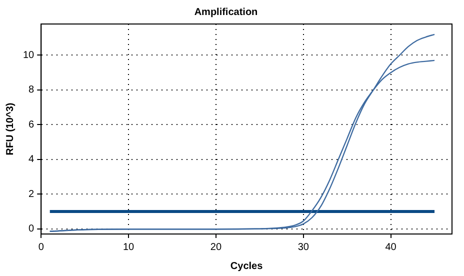  I want to click on x-tick-label: 20, so click(216, 247).